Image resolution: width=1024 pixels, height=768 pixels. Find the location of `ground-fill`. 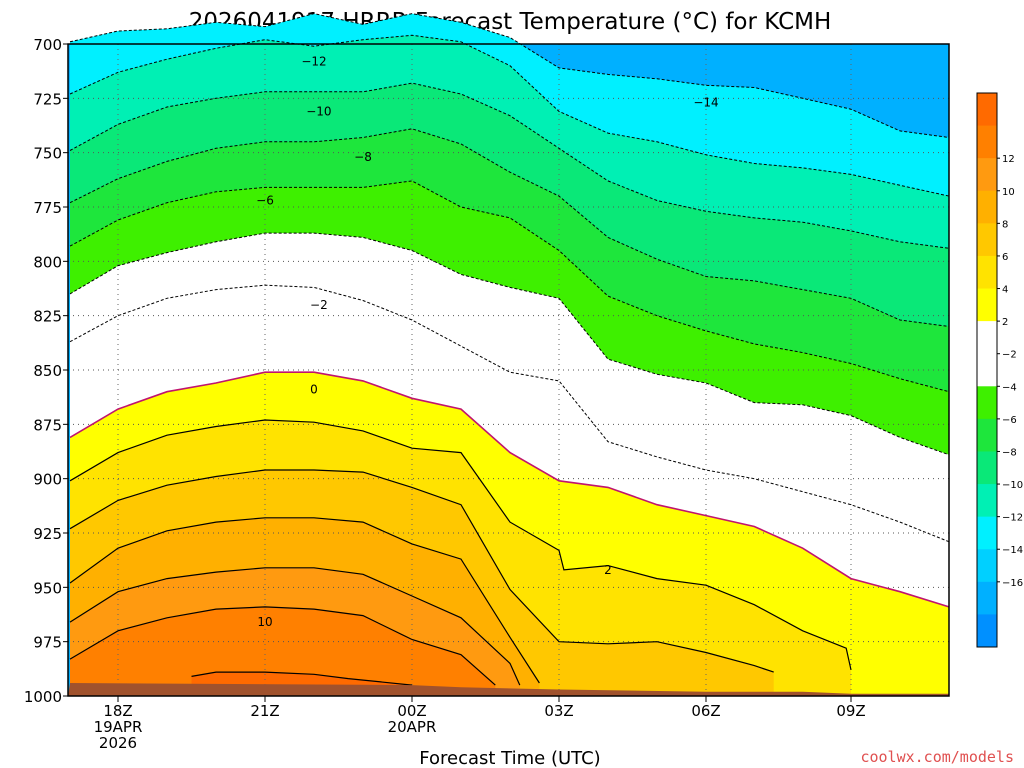

ground-fill is located at coordinates (508, 689).